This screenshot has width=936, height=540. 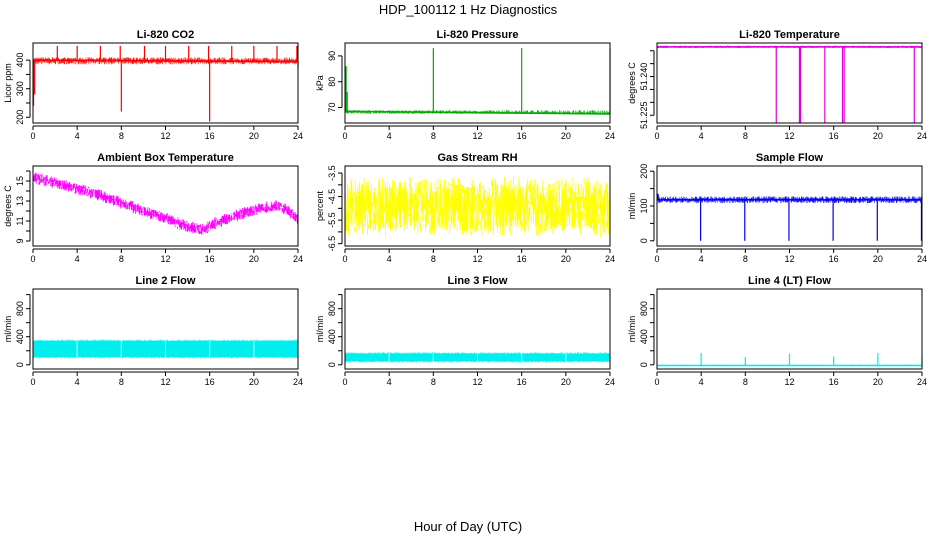 I want to click on panel-title: Li-820 Pressure, so click(x=478, y=35).